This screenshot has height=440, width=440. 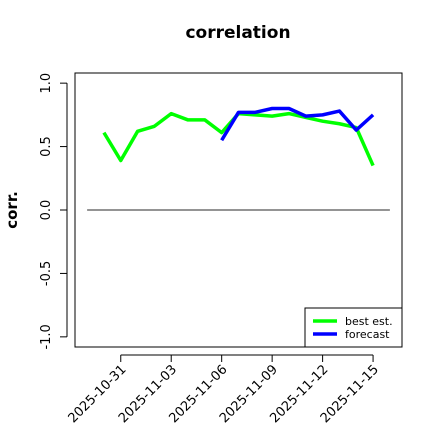 What do you see at coordinates (46, 336) in the screenshot?
I see `y-tick-label: -1.0` at bounding box center [46, 336].